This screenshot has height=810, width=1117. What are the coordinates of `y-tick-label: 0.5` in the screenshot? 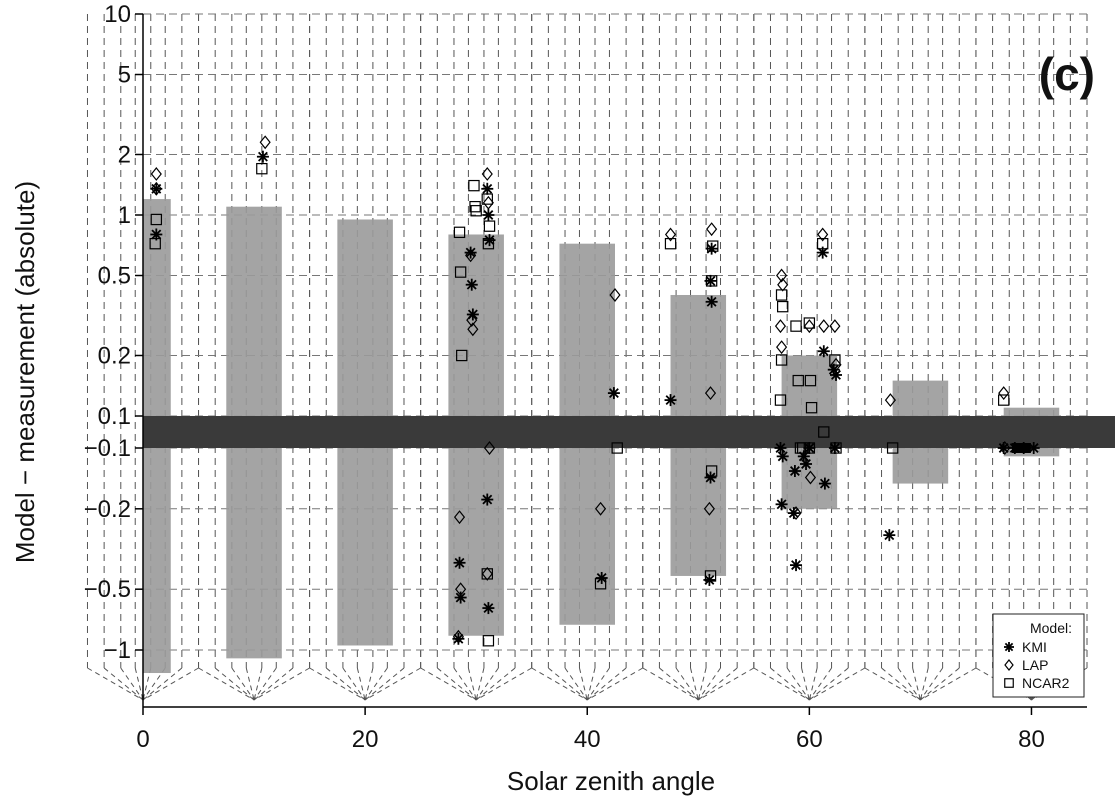 It's located at (114, 276).